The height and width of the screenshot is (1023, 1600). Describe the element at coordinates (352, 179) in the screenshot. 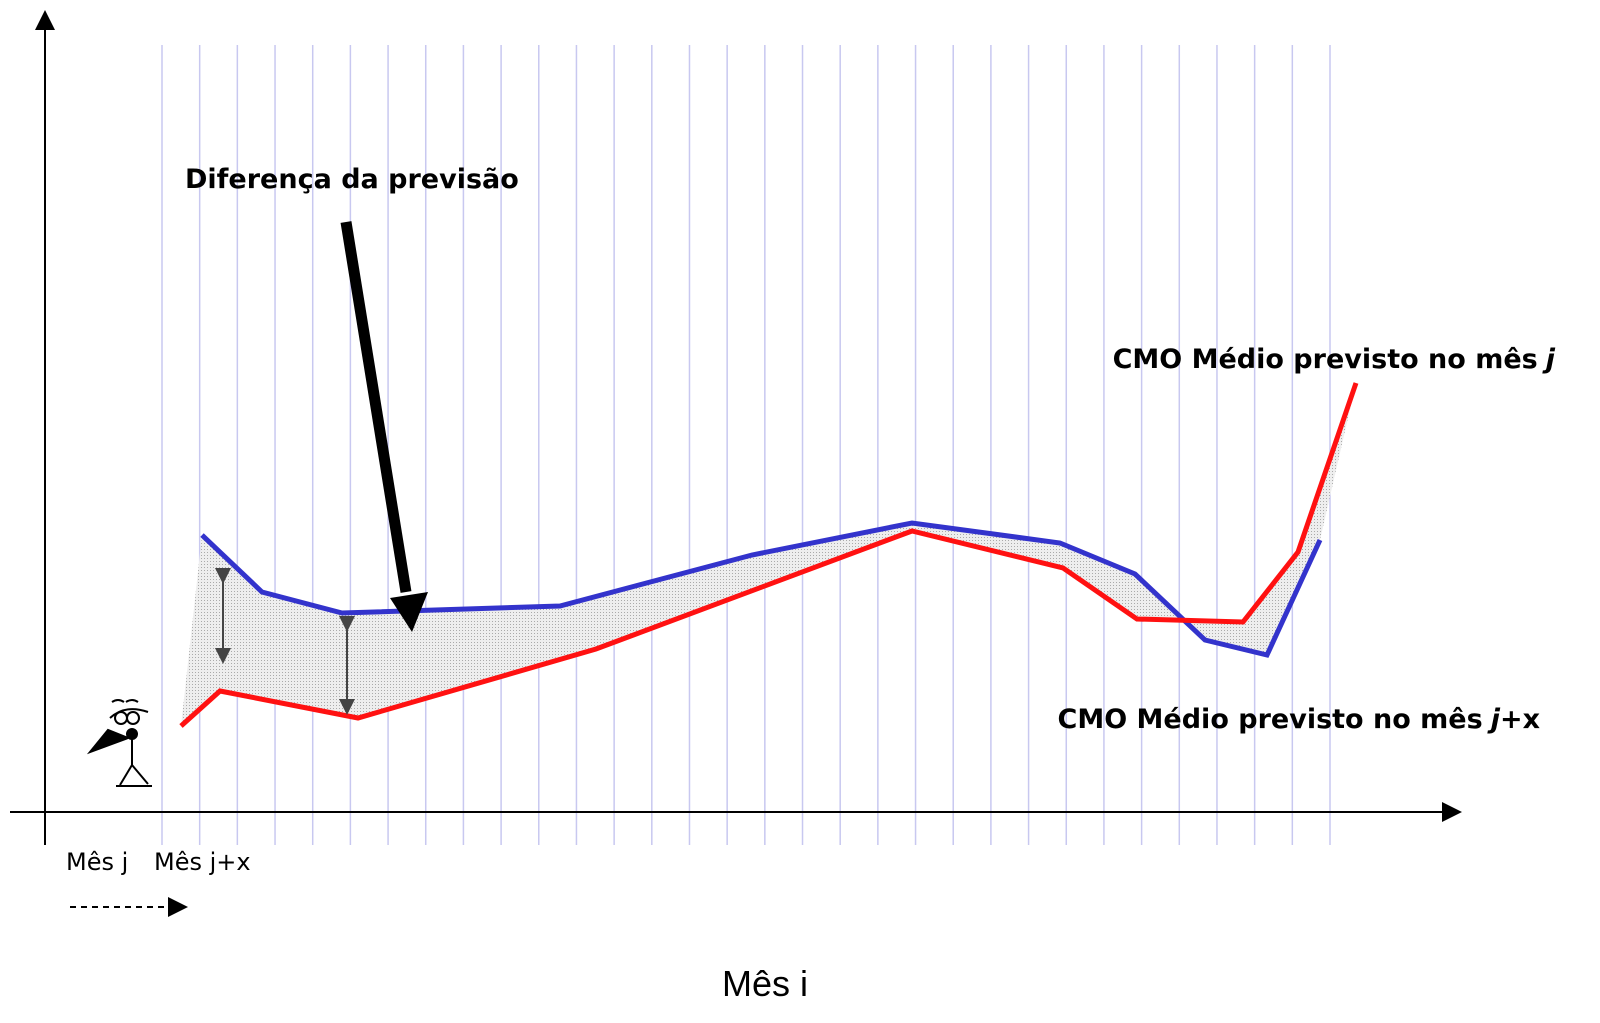

I see `arrow-label: Diferença da previsão` at that location.